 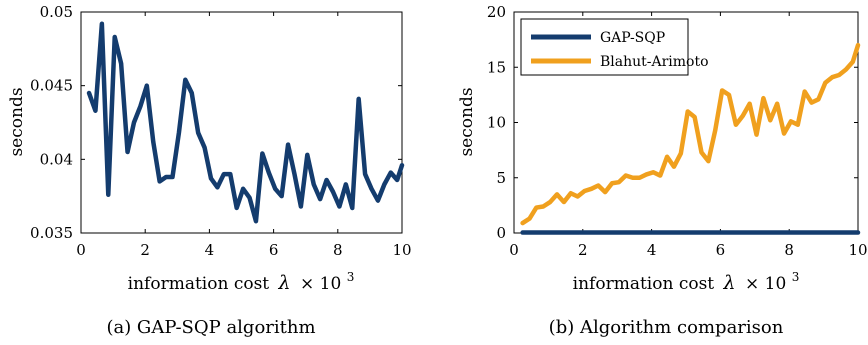 I want to click on x-tick-label-a: 8, so click(x=338, y=250).